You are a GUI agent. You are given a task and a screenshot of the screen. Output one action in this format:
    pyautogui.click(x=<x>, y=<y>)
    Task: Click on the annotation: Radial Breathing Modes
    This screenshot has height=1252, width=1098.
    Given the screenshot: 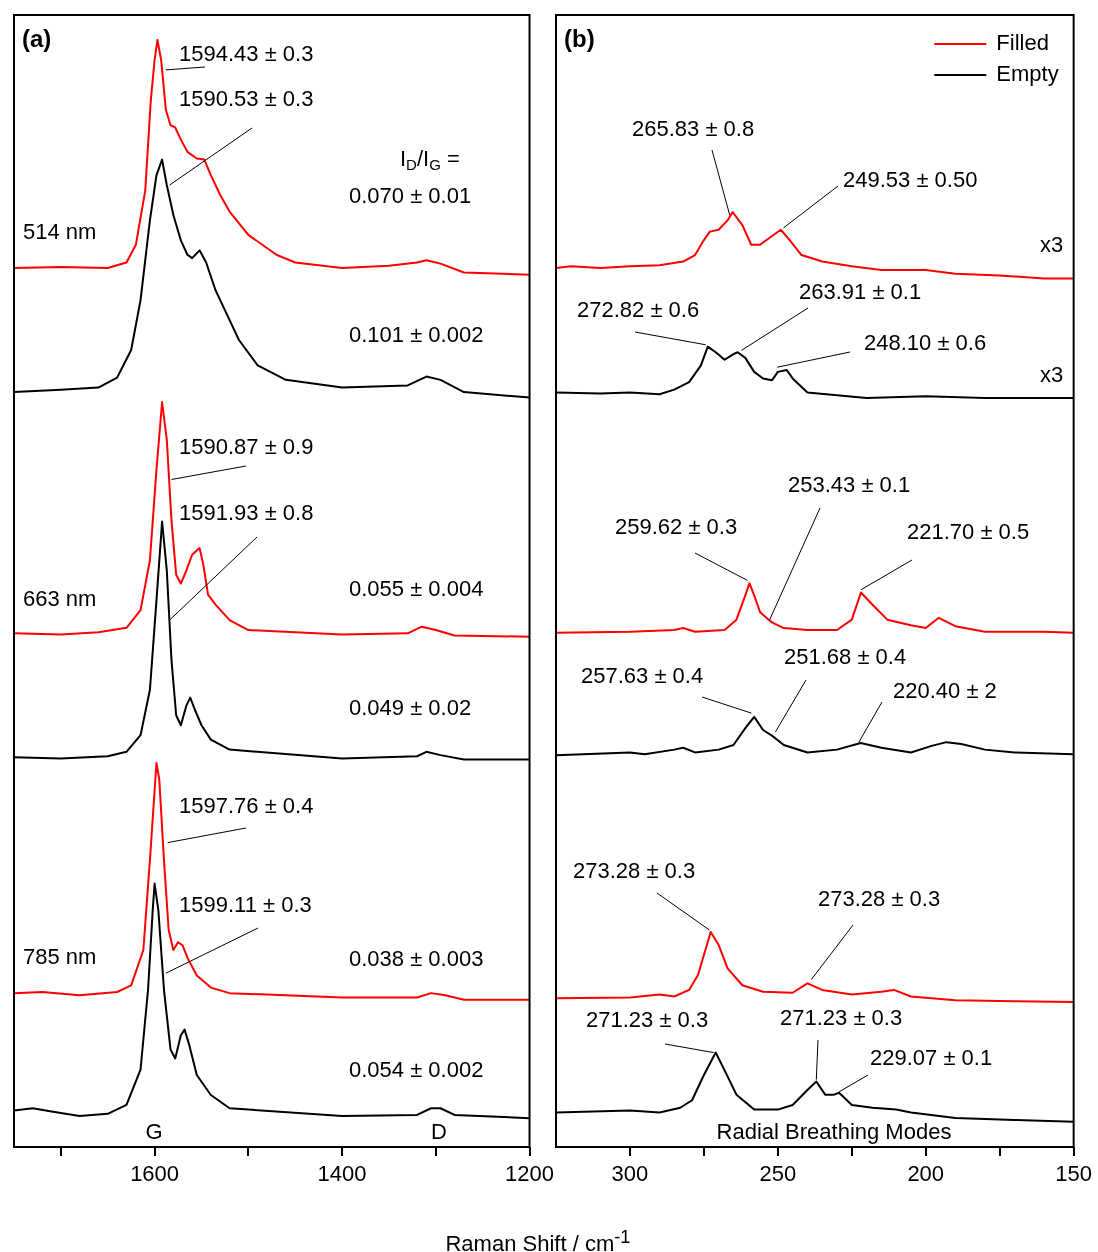 What is the action you would take?
    pyautogui.click(x=834, y=1132)
    